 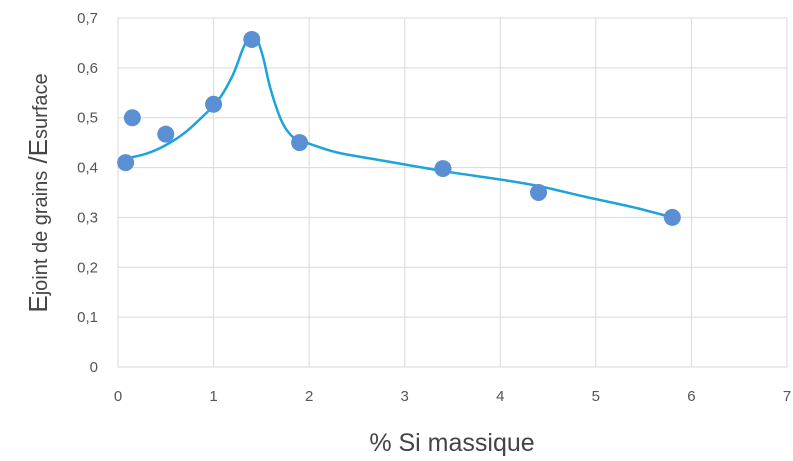 I want to click on y-axis-title-e1: E, so click(x=38, y=303).